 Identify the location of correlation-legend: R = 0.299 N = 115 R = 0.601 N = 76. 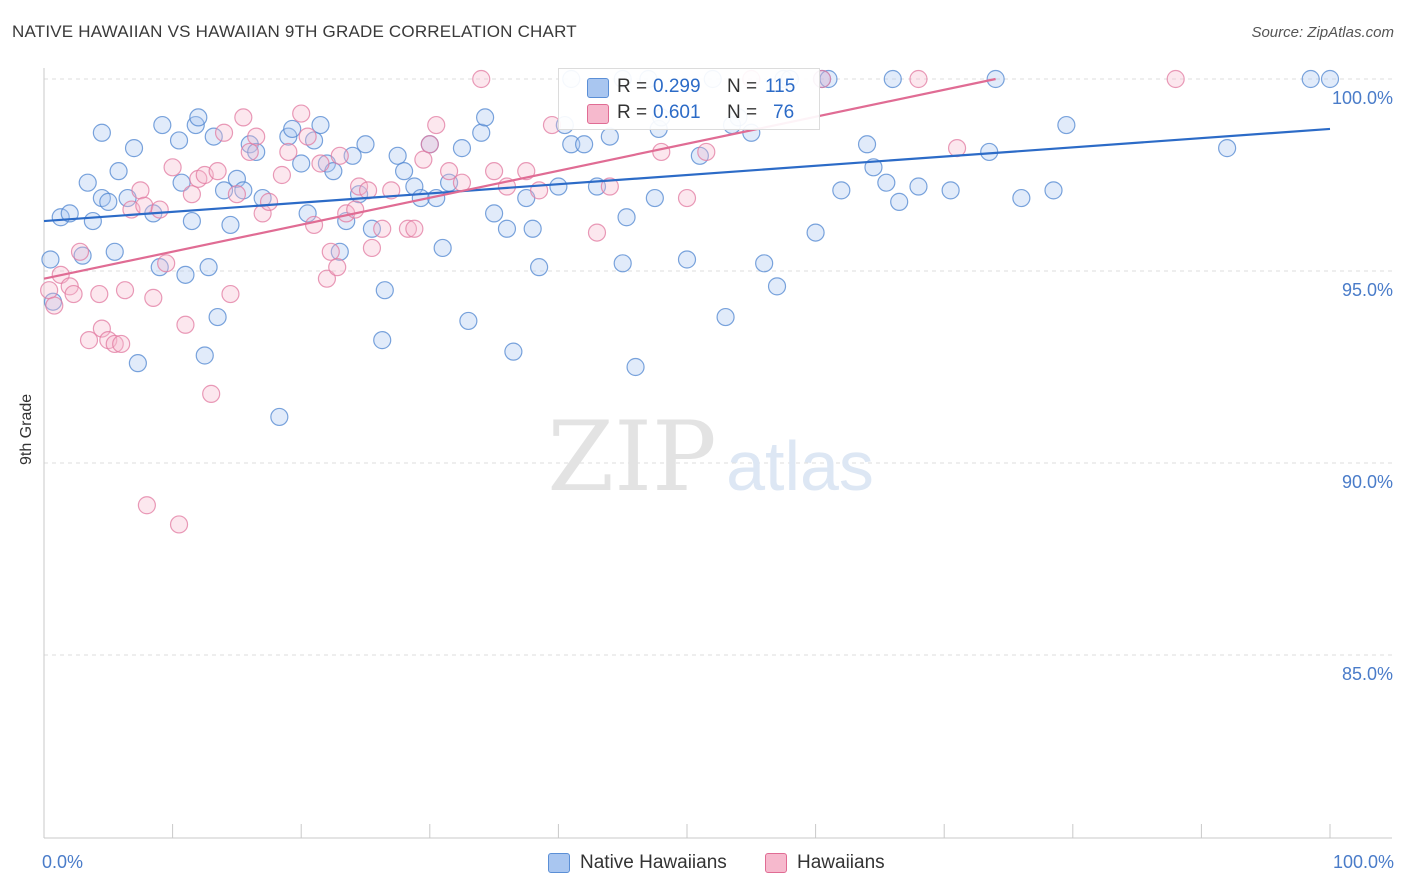
(689, 99).